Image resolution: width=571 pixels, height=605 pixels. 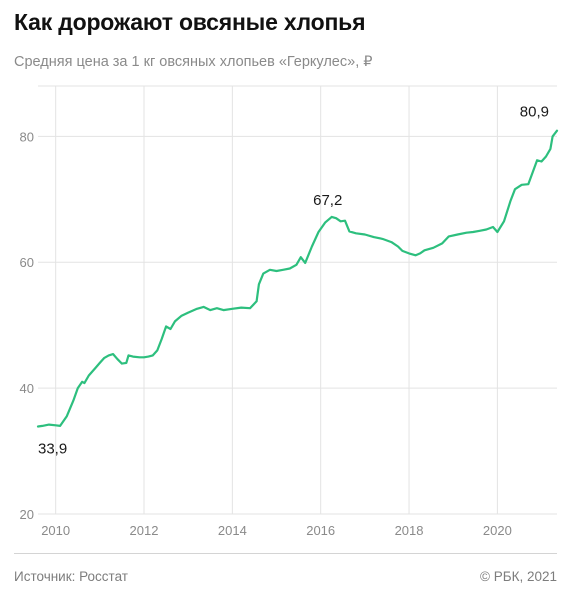 I want to click on copyright-note: © РБК, 2021, so click(x=518, y=576).